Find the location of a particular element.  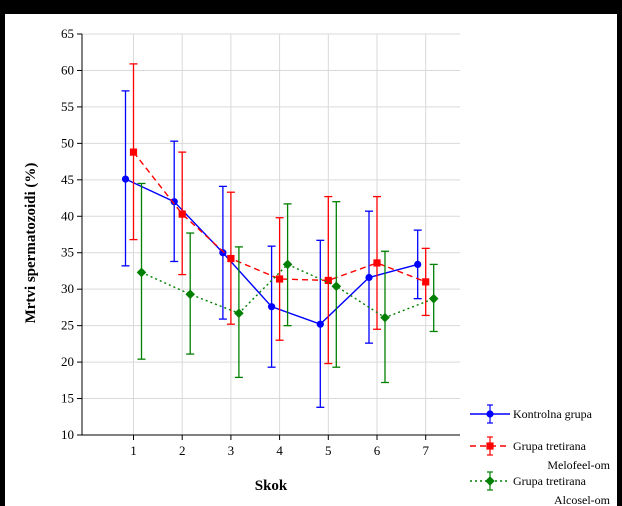

y-axis-title: Mrtvi spermatozoidi (%) is located at coordinates (31, 243).